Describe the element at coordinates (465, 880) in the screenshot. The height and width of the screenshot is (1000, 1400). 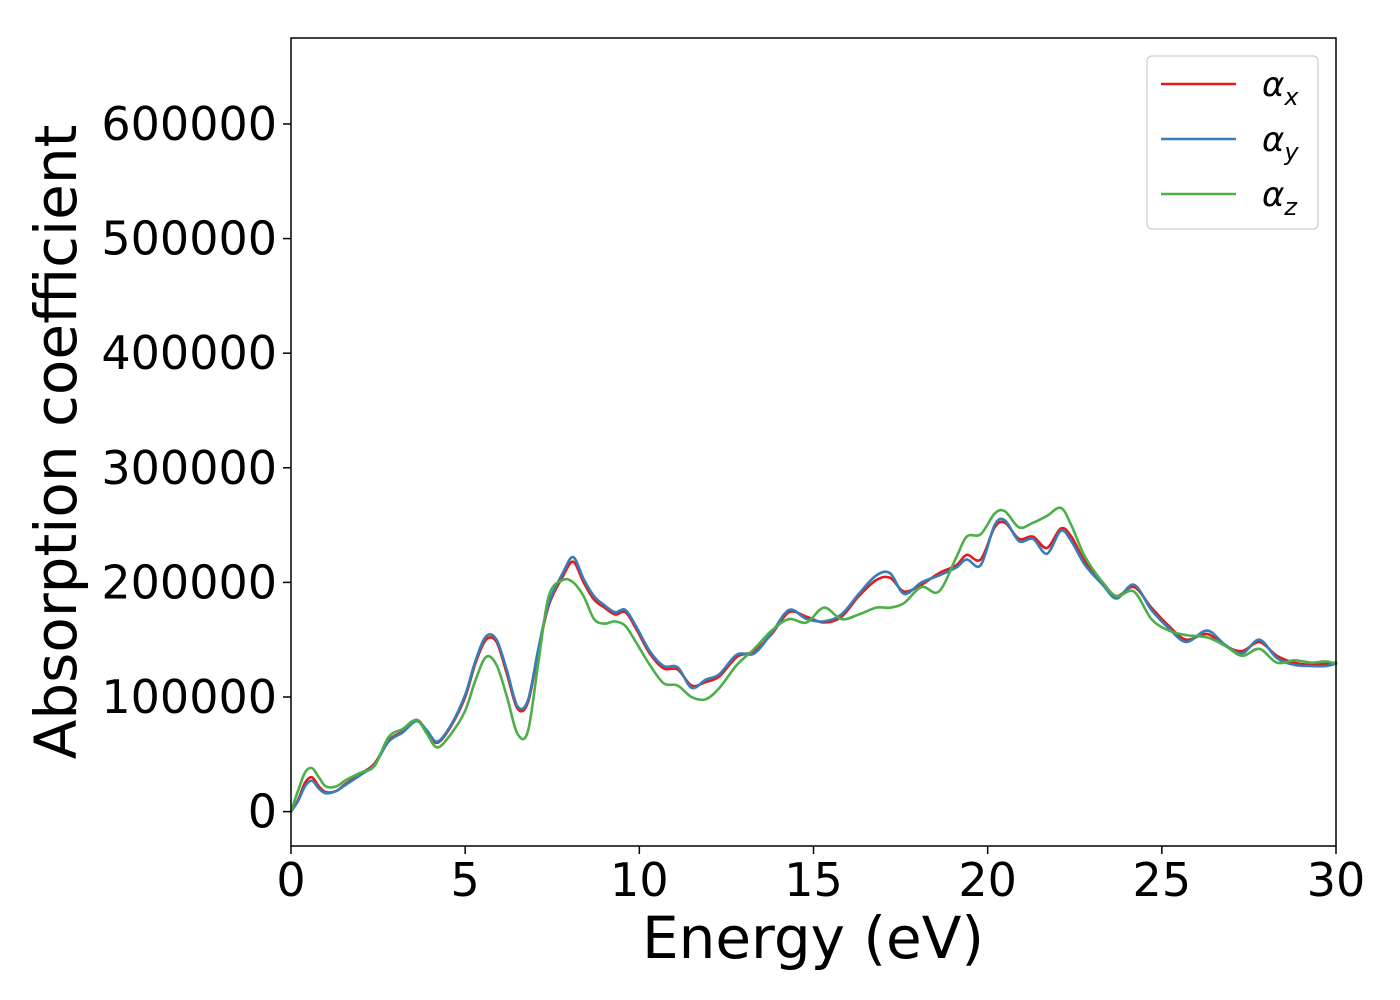
I see `x-tick-label: 5` at that location.